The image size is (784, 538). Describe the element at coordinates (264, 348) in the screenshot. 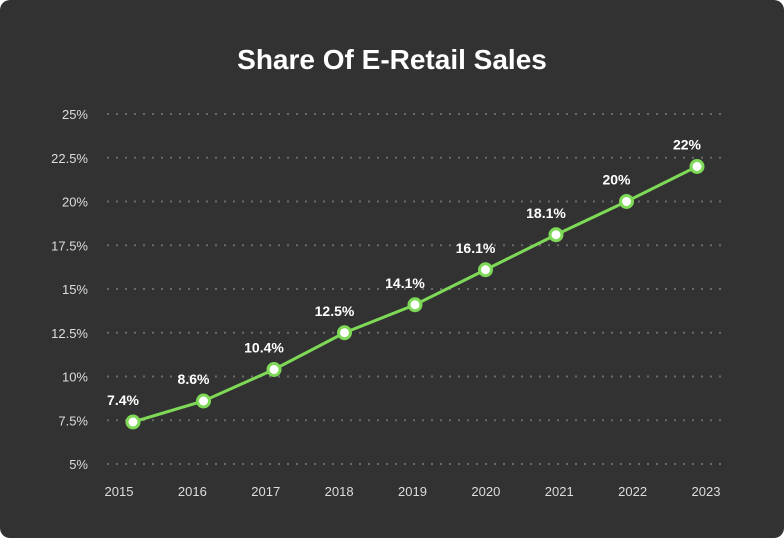

I see `data-label: 10.4%` at that location.